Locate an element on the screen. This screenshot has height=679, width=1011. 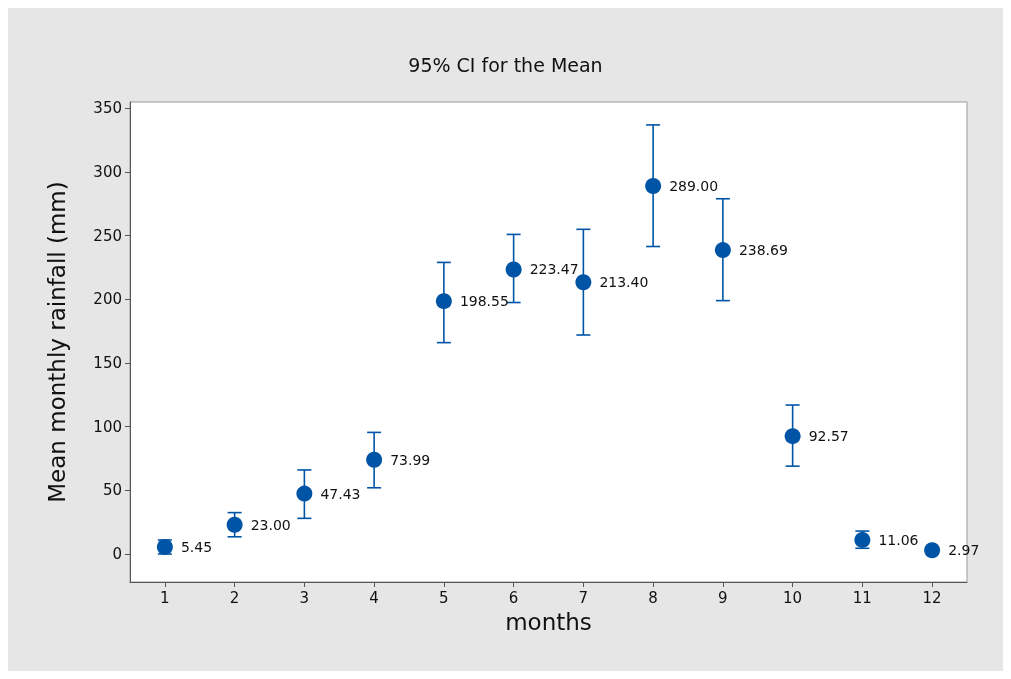
x-tick-label: 6 is located at coordinates (513, 597).